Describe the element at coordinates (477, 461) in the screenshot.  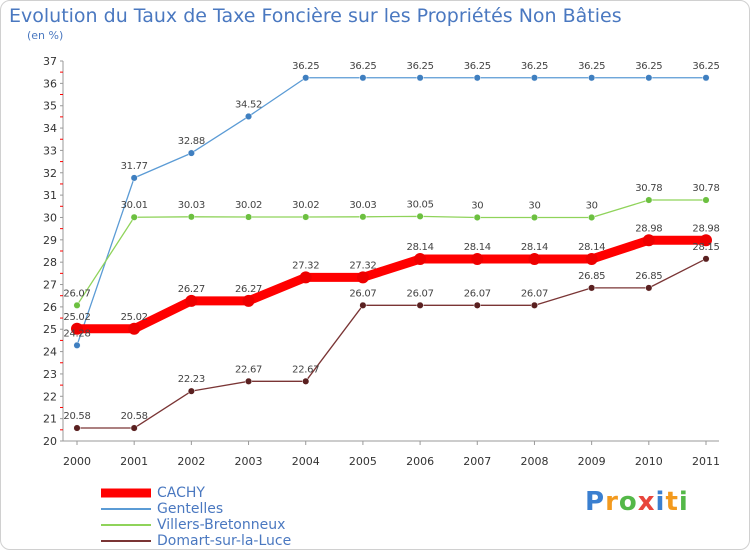
I see `x-tick-label: 2007` at that location.